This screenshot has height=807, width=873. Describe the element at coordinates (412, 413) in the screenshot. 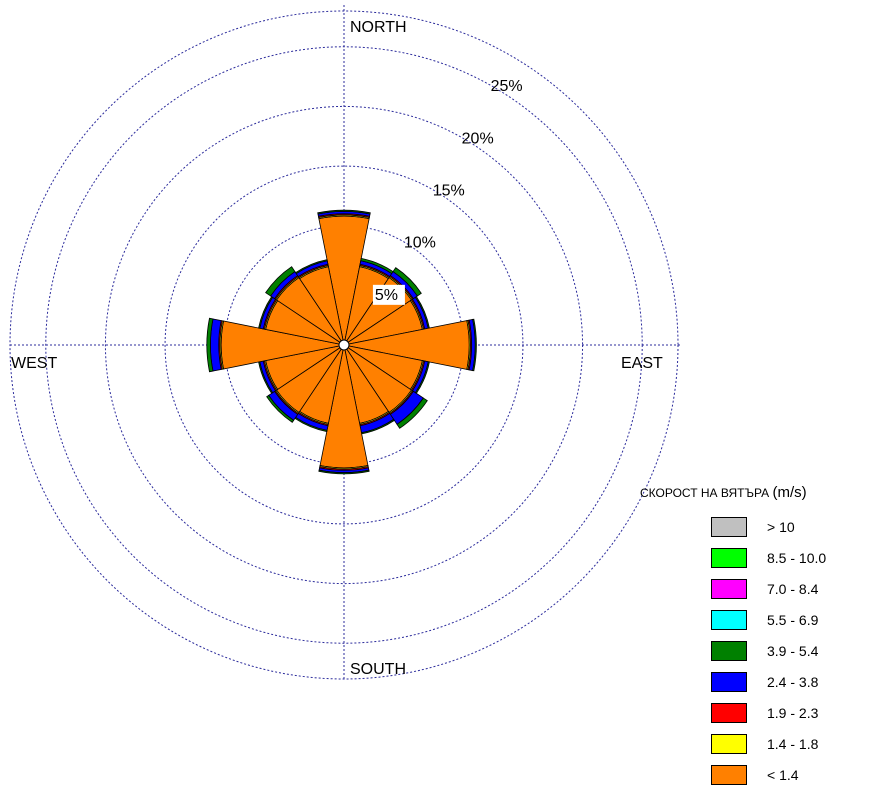

I see `petal-SE-3.9-5.4` at that location.